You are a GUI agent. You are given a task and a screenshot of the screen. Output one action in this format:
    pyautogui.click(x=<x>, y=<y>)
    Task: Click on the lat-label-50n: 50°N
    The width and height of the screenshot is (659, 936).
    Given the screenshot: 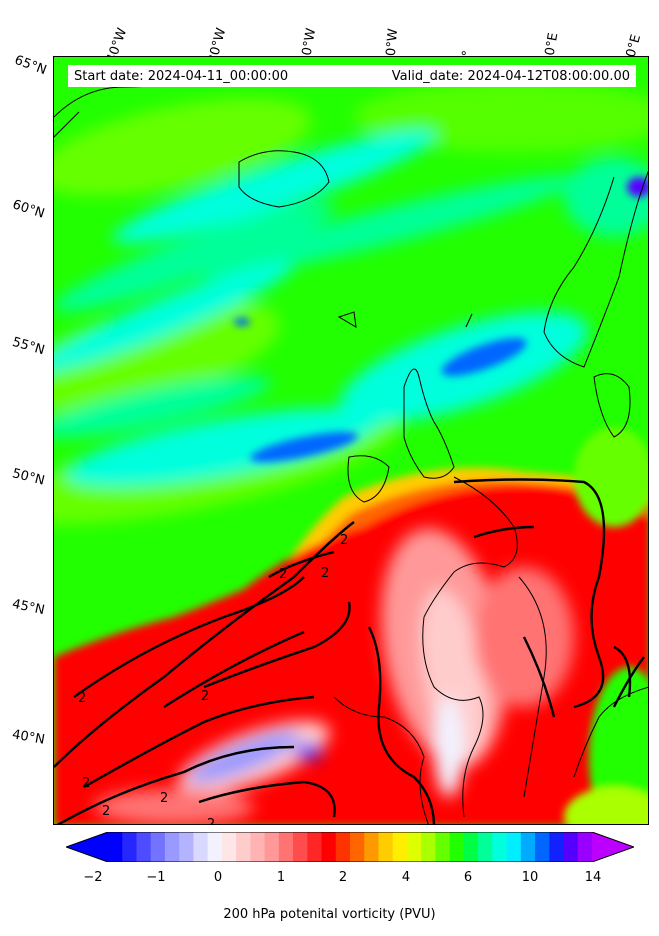 What is the action you would take?
    pyautogui.click(x=28, y=477)
    